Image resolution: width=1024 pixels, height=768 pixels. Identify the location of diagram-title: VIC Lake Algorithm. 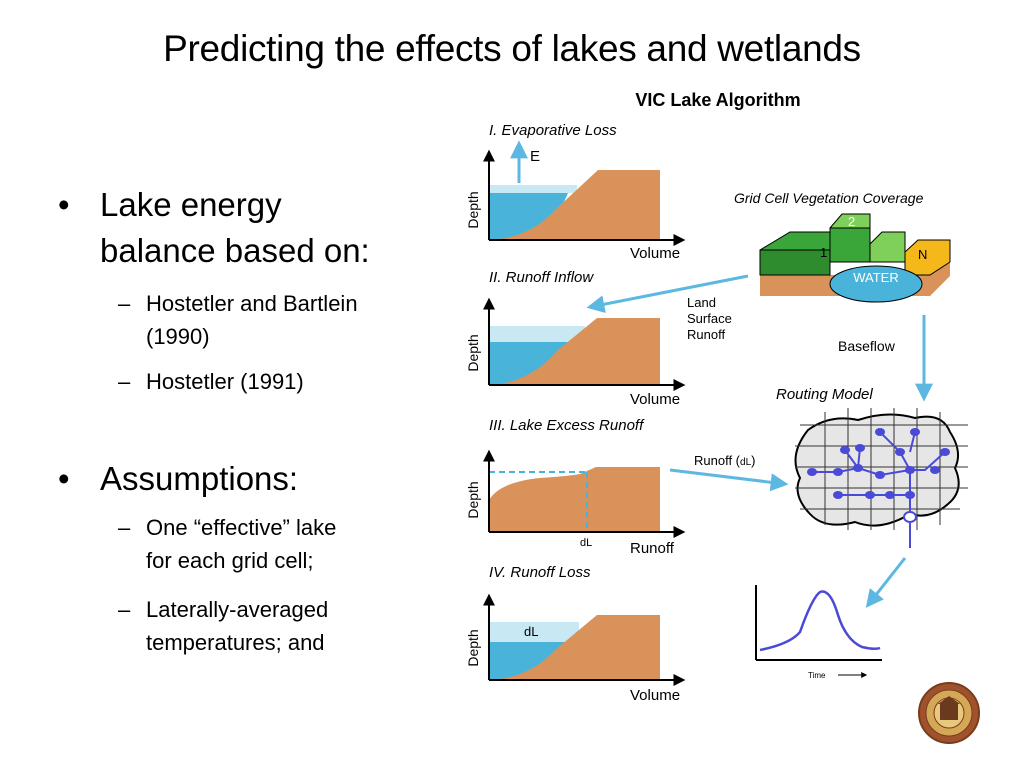
(717, 100).